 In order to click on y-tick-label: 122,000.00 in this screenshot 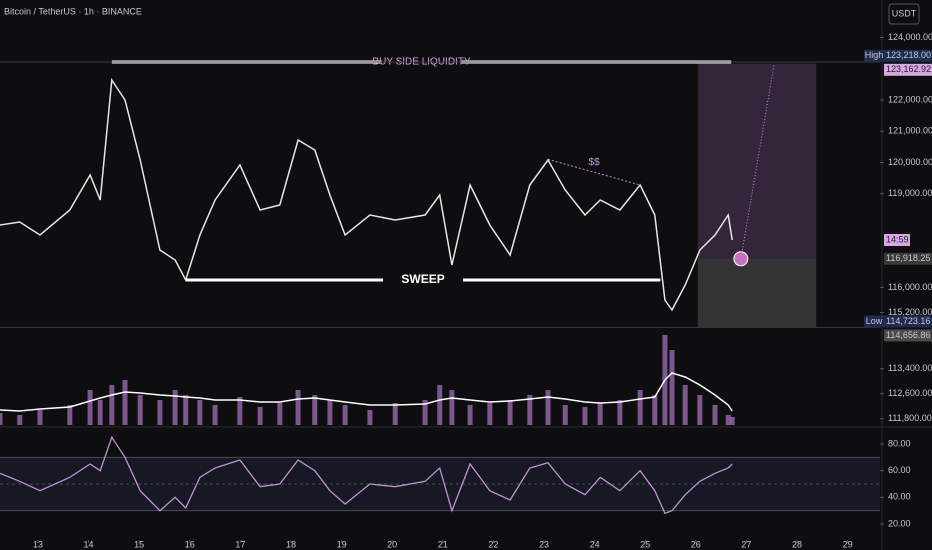, I will do `click(910, 99)`.